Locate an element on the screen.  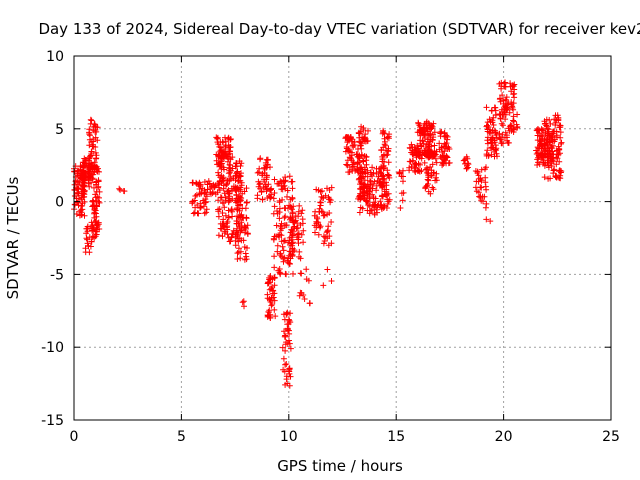
x-tick-label: 5 is located at coordinates (181, 437).